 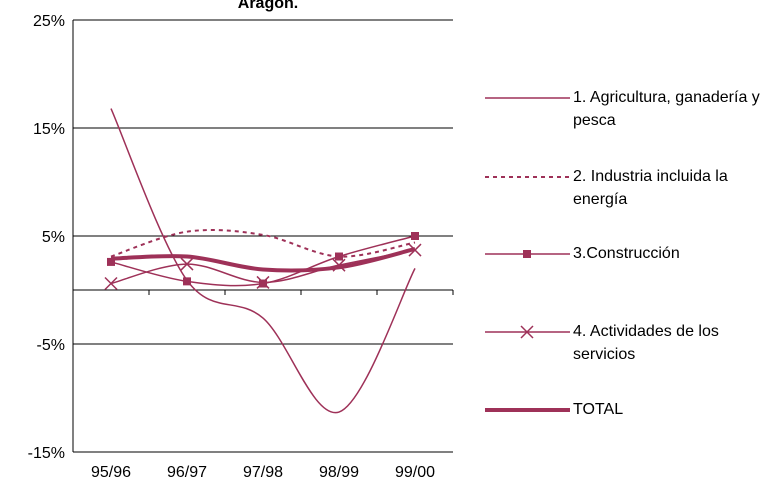 I want to click on x-tick-label: 96/97, so click(x=187, y=472).